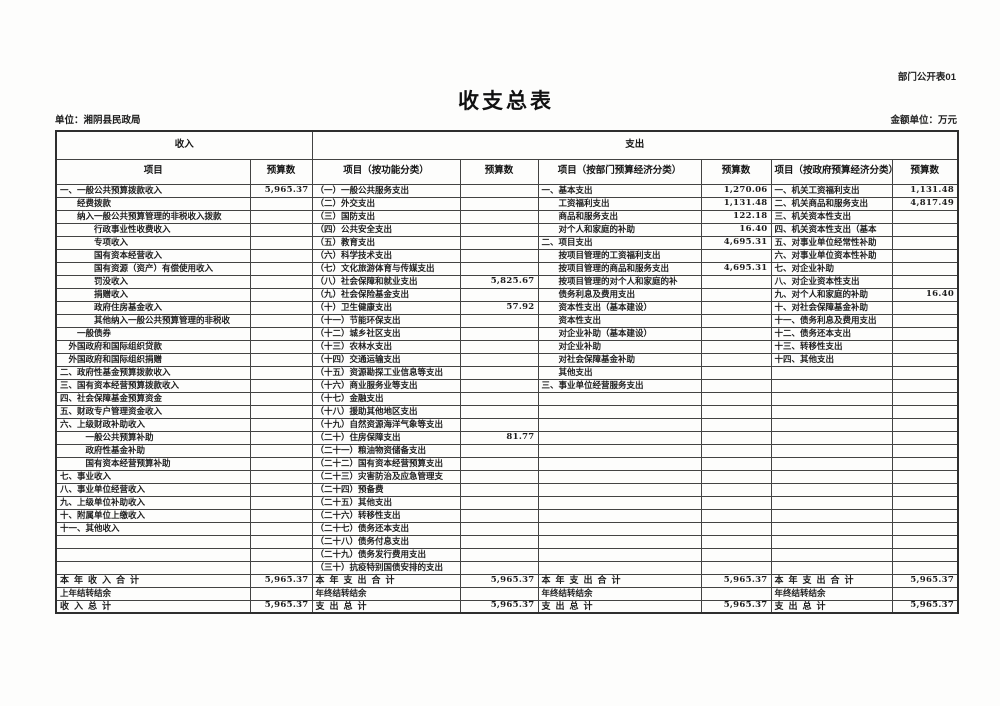 This screenshot has height=706, width=1000. What do you see at coordinates (925, 171) in the screenshot?
I see `col-header-gov-econ-budget: 预算数` at bounding box center [925, 171].